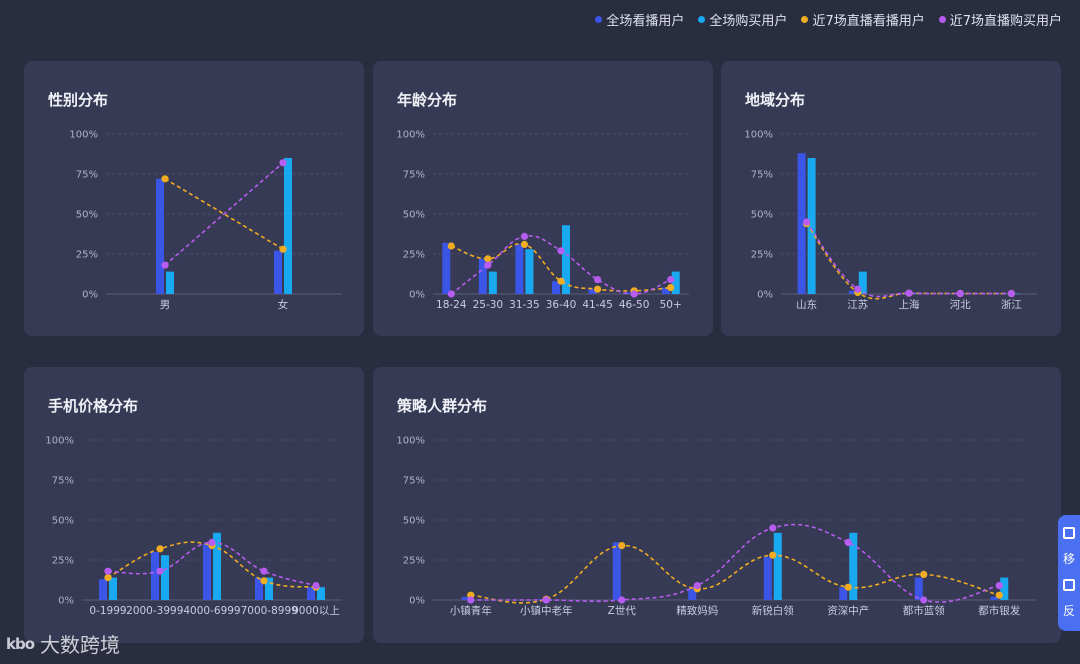  What do you see at coordinates (863, 19) in the screenshot?
I see `legend-item: 近7场直播看播用户` at bounding box center [863, 19].